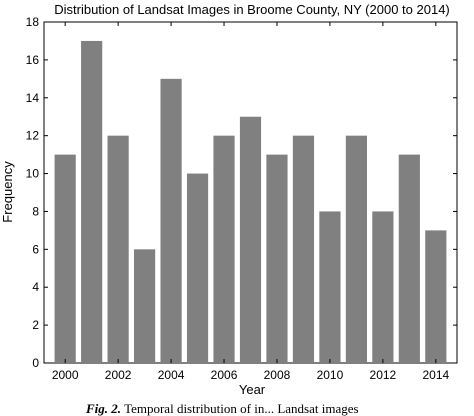  I want to click on y-tick-label: 14, so click(33, 98).